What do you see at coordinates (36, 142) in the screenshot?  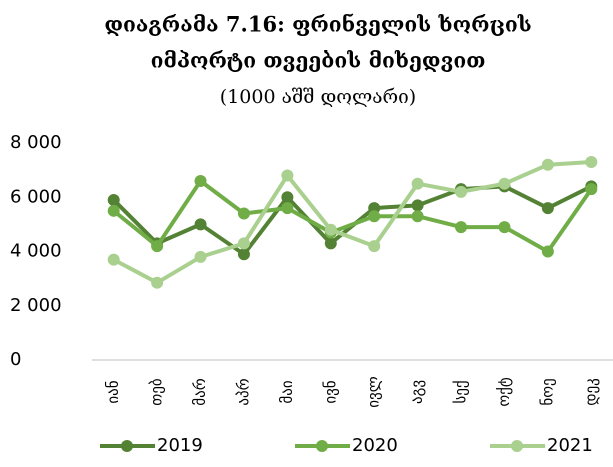 I see `y-tick-label: 8 000` at bounding box center [36, 142].